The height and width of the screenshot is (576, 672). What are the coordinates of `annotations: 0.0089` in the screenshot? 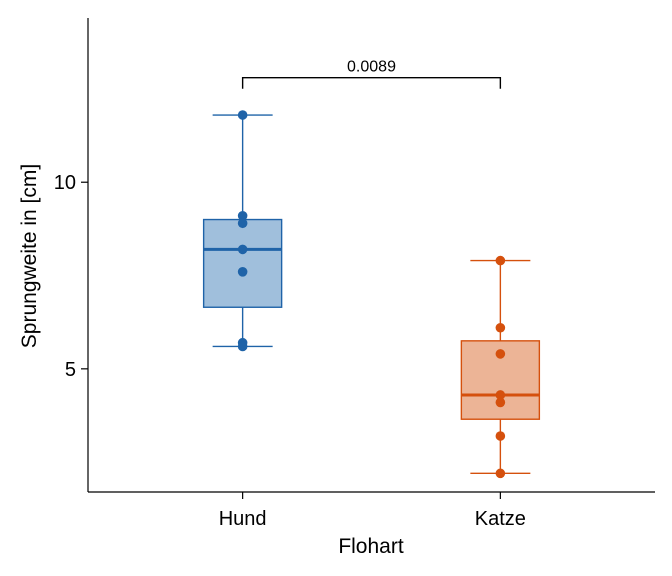 It's located at (371, 74).